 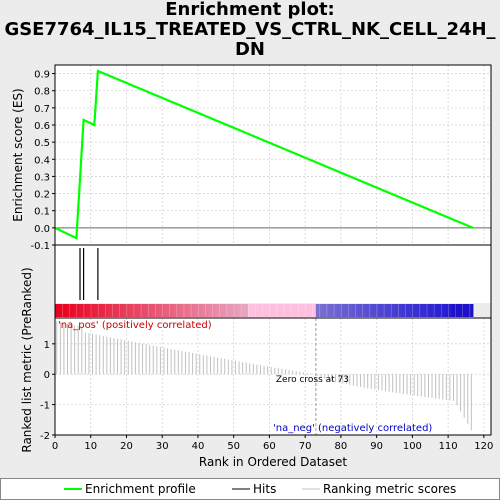 What do you see at coordinates (483, 446) in the screenshot?
I see `xtick-label: 120` at bounding box center [483, 446].